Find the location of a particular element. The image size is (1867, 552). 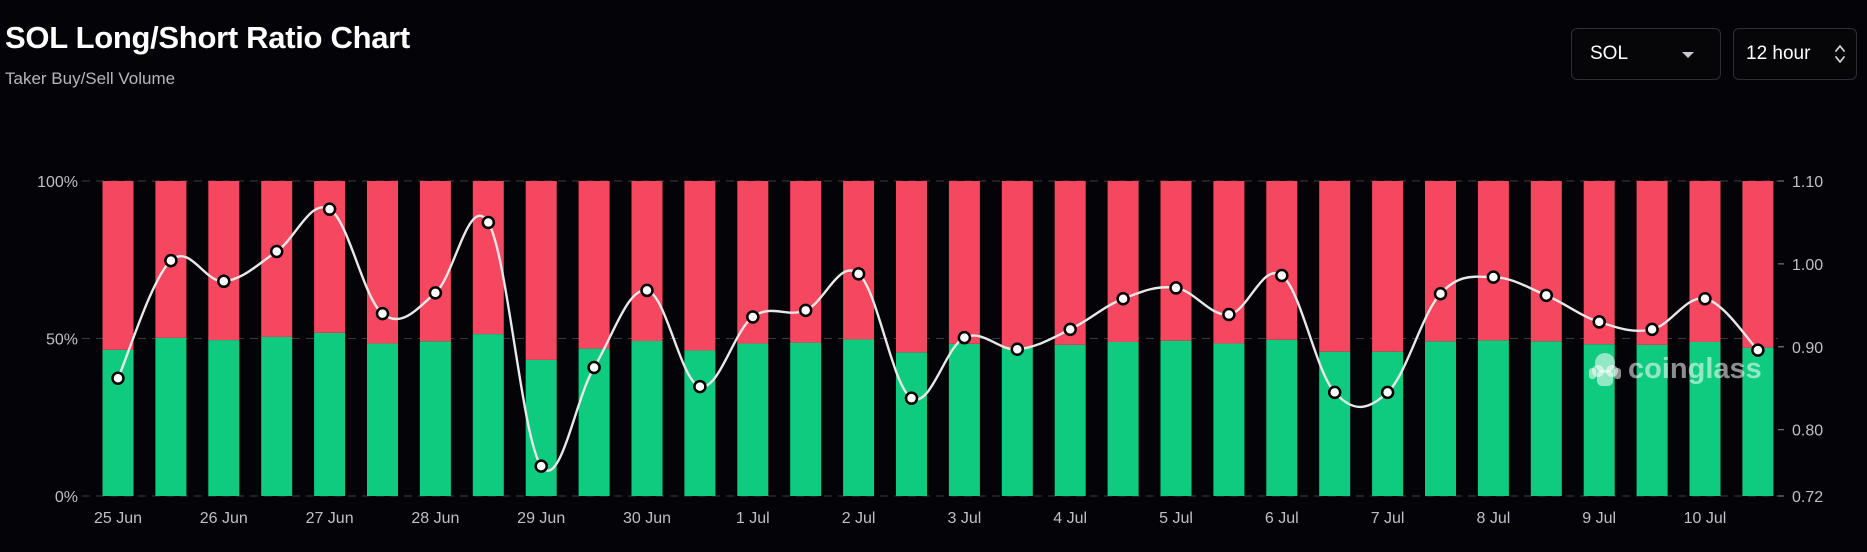

x-tick-label: 9 Jul is located at coordinates (1599, 518).